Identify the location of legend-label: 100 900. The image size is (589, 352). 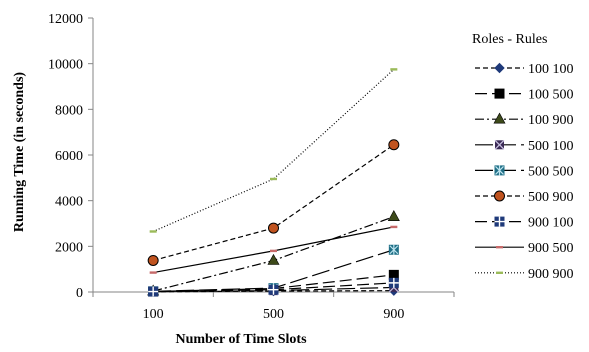
(551, 120).